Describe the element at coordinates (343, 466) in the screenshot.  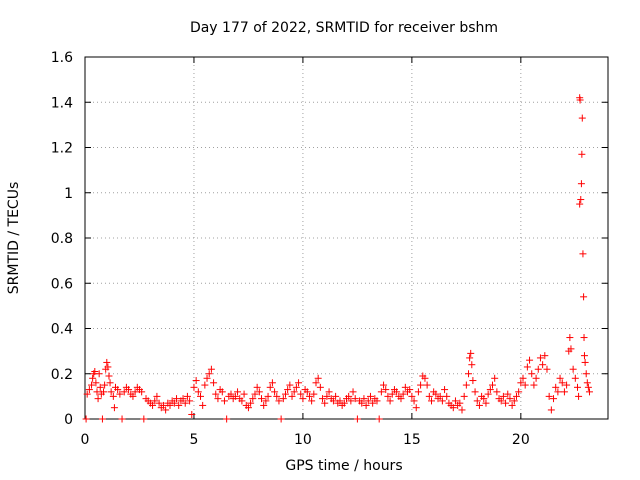
I see `x-axis-label: GPS time / hours` at that location.